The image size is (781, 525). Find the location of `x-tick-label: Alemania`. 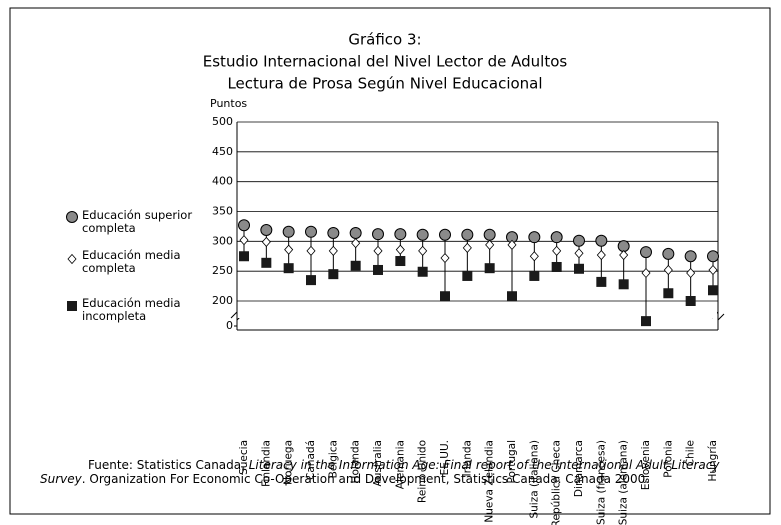

x-tick-label: Alemania is located at coordinates (400, 464).